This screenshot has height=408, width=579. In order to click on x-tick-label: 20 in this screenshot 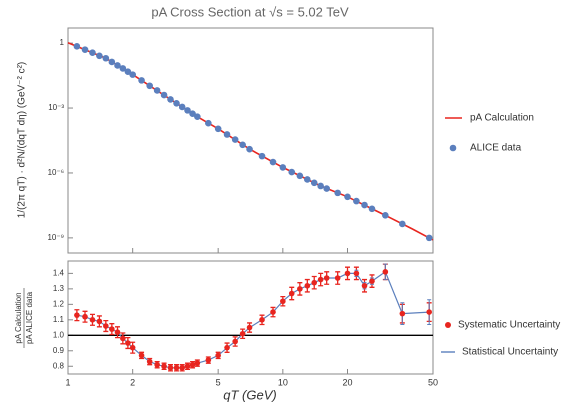, I will do `click(348, 382)`.